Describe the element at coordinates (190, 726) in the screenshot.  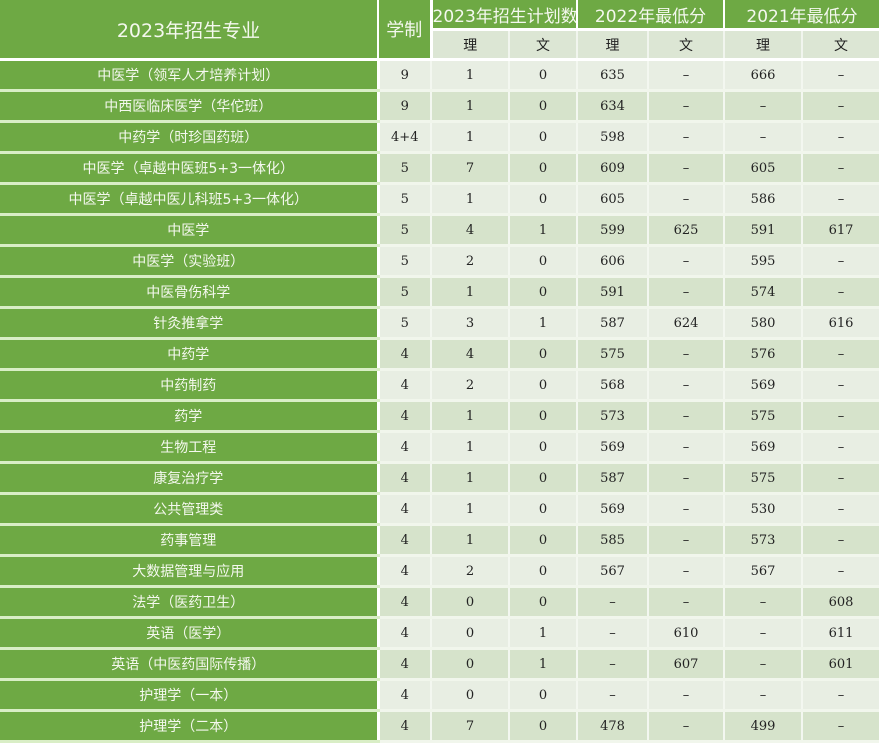
I see `cell-major: 护理学（二本）` at that location.